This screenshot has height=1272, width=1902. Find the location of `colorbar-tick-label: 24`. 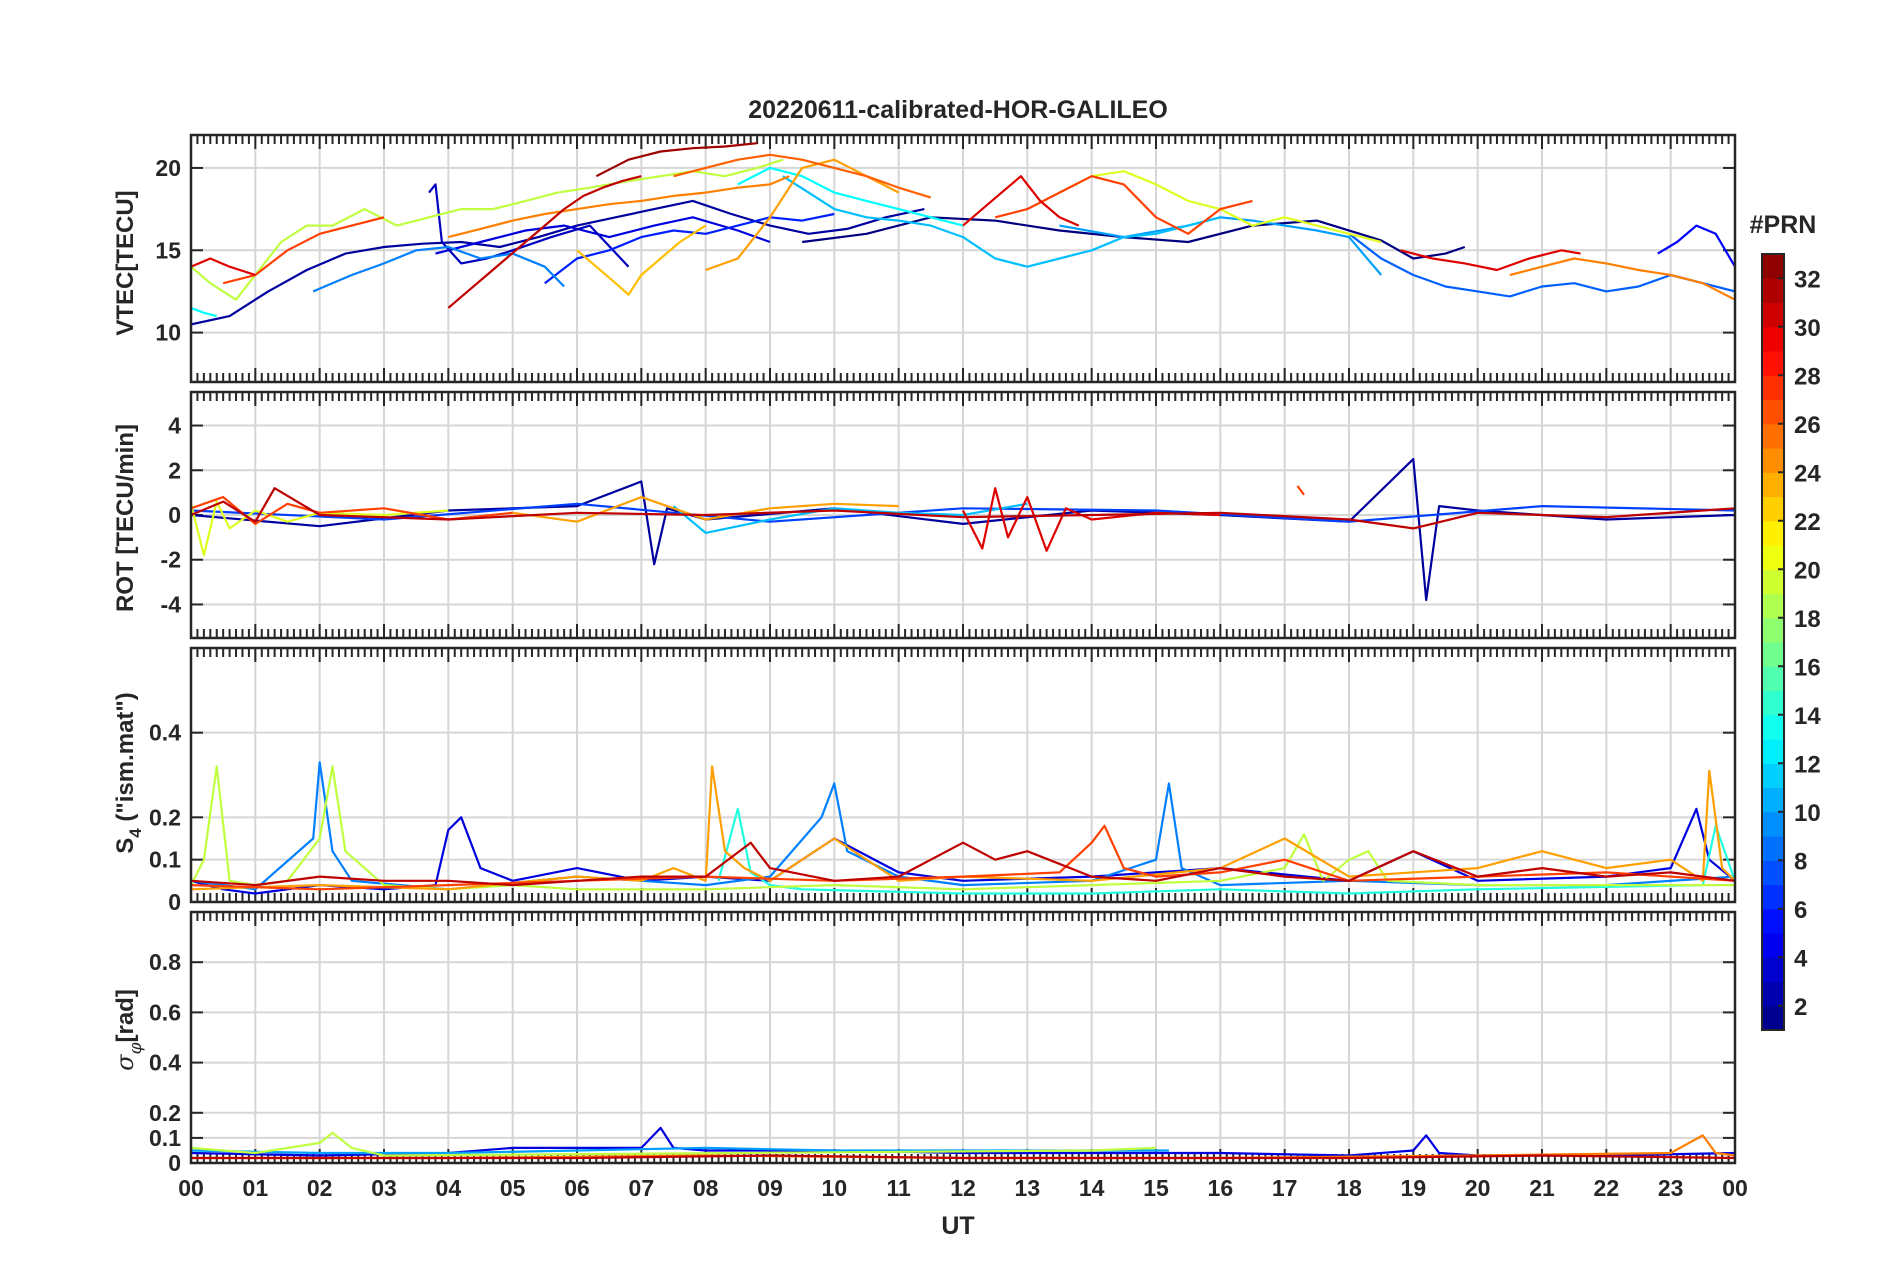

colorbar-tick-label: 24 is located at coordinates (1807, 473).